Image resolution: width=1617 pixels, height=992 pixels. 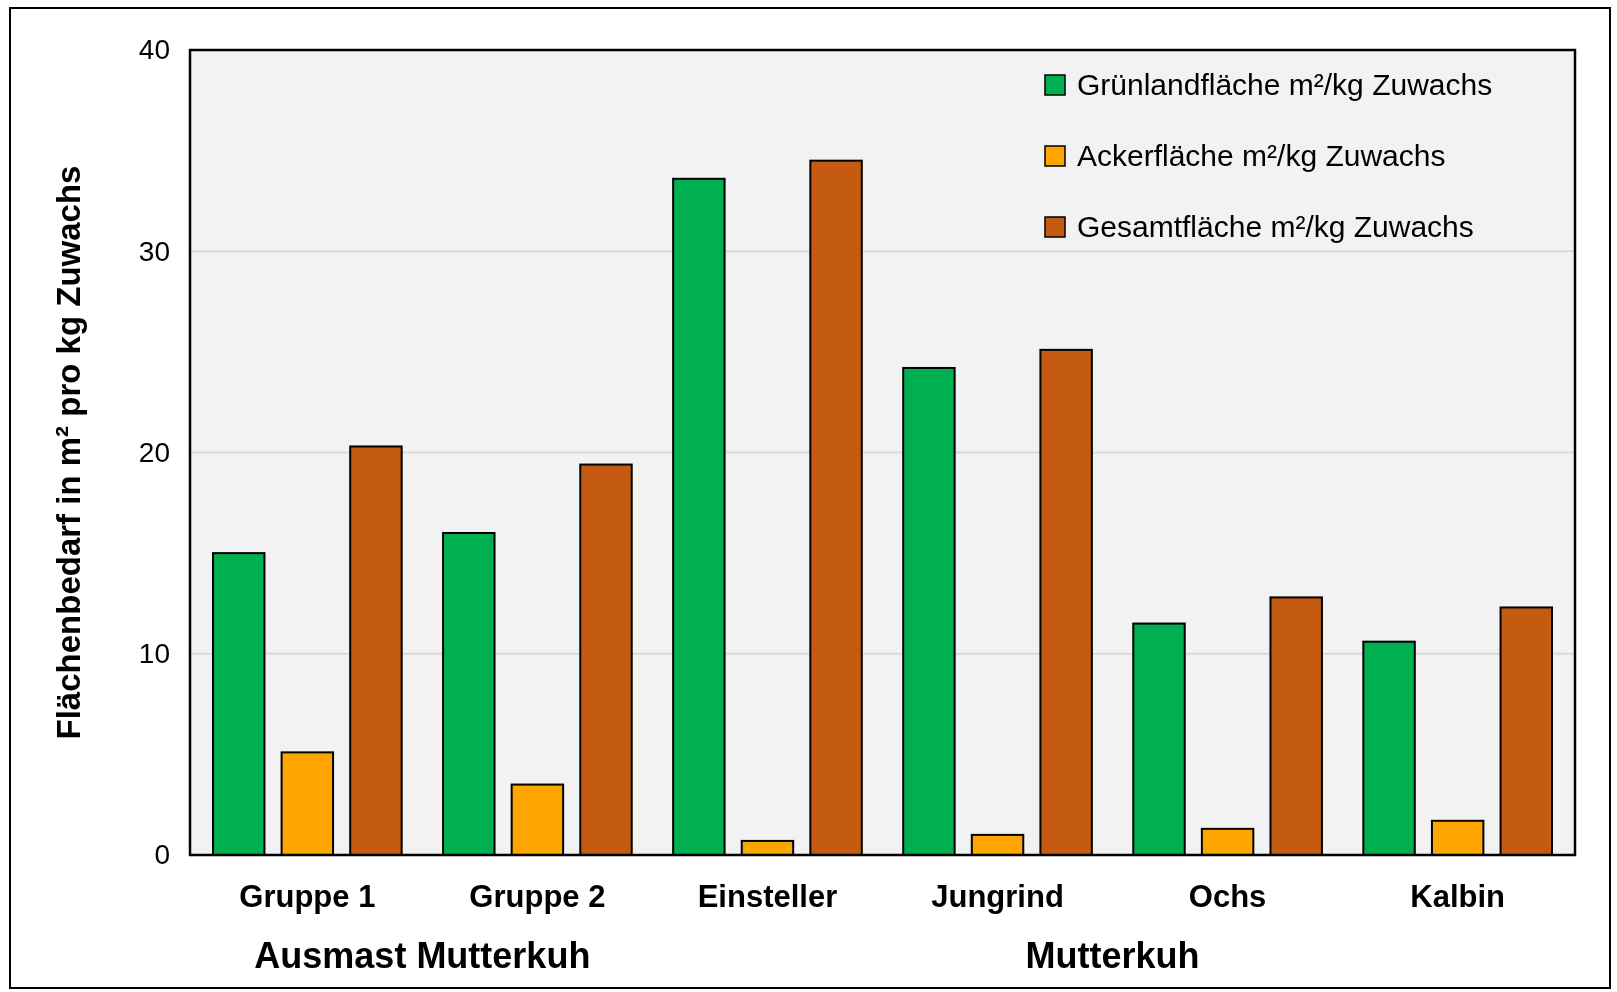 I want to click on y-tick-label: 30, so click(x=154, y=251).